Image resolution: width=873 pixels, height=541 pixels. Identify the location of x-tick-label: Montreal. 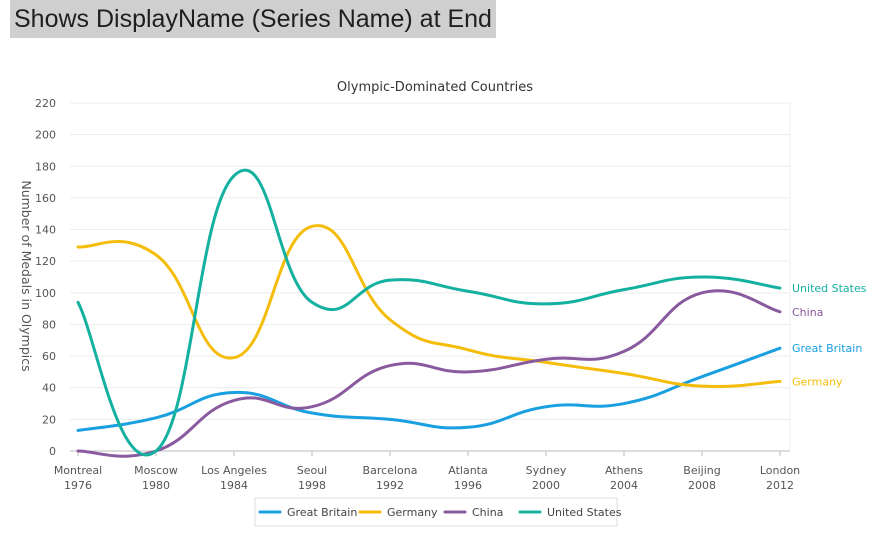
(78, 470).